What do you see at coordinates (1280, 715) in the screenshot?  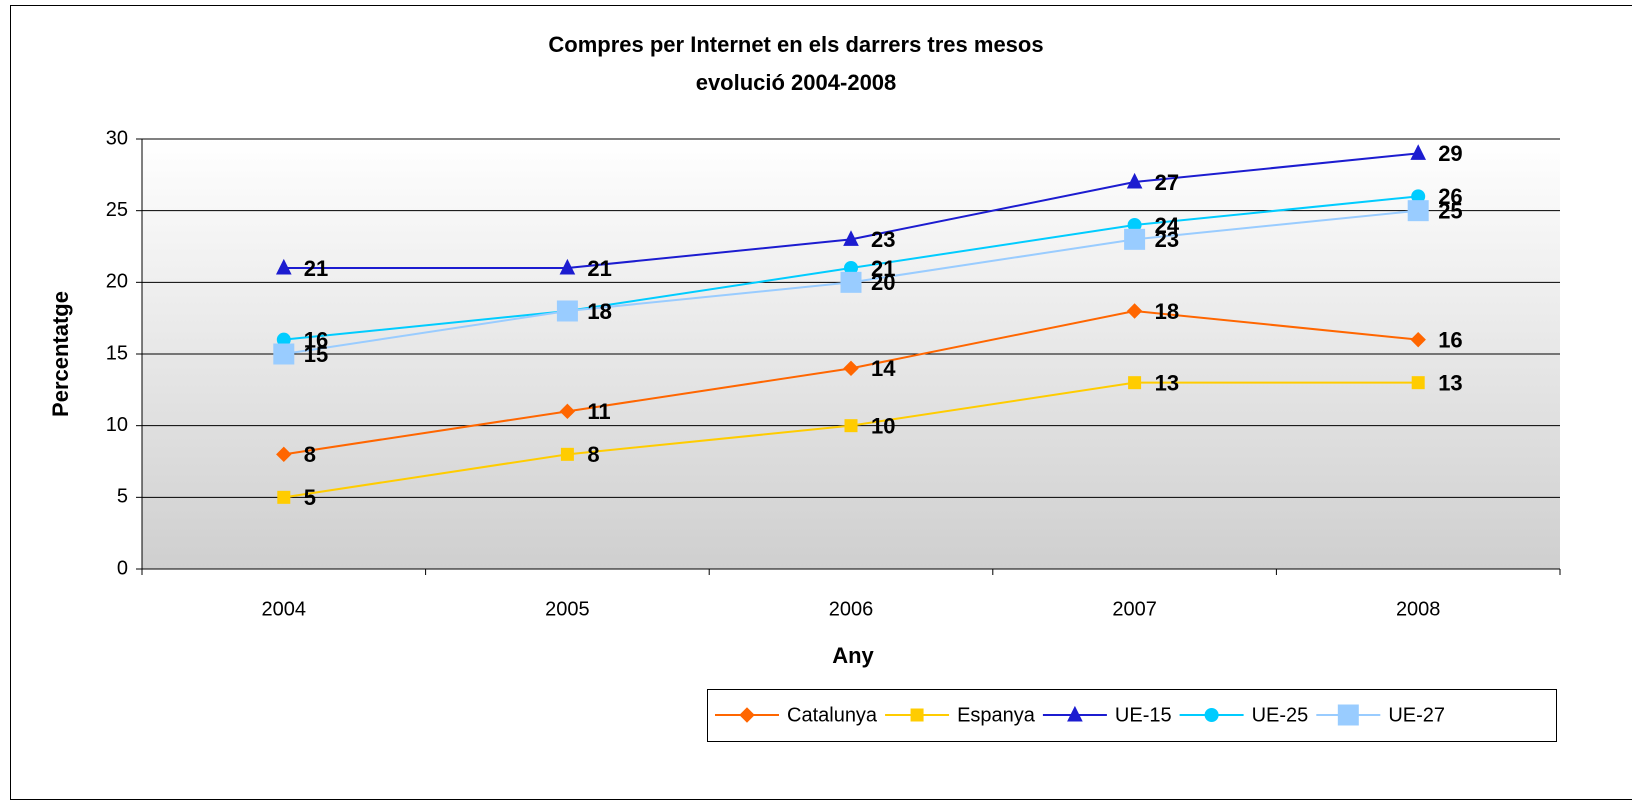 I see `legend-label: UE-25` at bounding box center [1280, 715].